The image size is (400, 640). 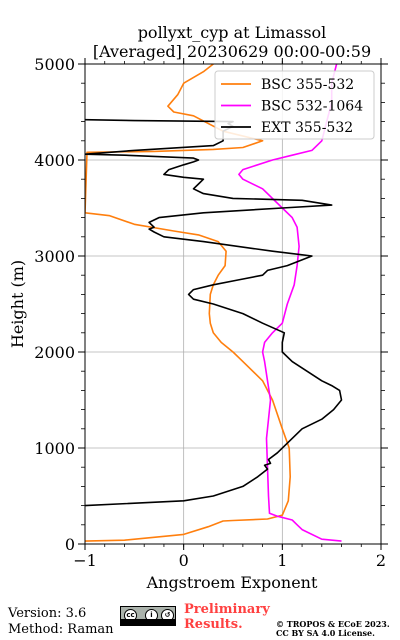 I want to click on chart-title-line-2: [Averaged] 20230629 00:00-00:59, so click(x=232, y=51).